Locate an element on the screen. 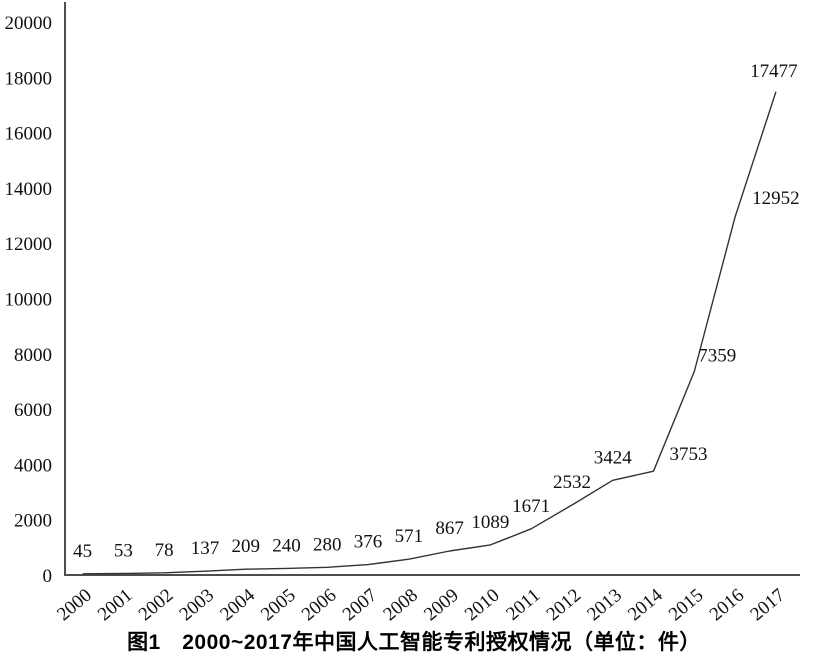  x-tick-label: 2006 is located at coordinates (319, 603).